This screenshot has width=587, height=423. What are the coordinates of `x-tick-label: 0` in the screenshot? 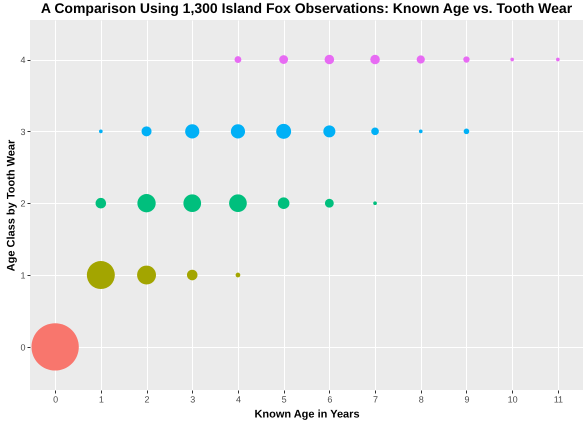 It's located at (55, 399).